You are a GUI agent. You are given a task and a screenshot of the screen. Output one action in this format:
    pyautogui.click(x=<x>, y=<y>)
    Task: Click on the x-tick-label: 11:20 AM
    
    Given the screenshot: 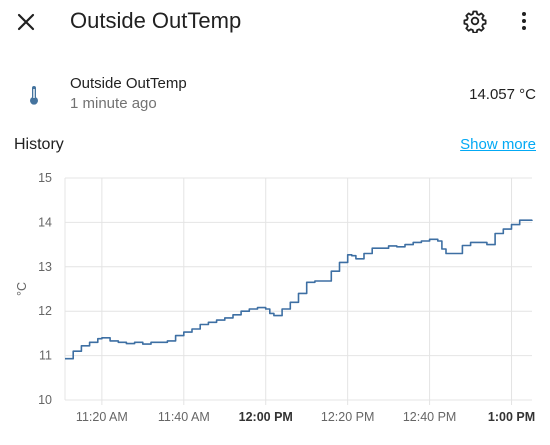 What is the action you would take?
    pyautogui.click(x=102, y=417)
    